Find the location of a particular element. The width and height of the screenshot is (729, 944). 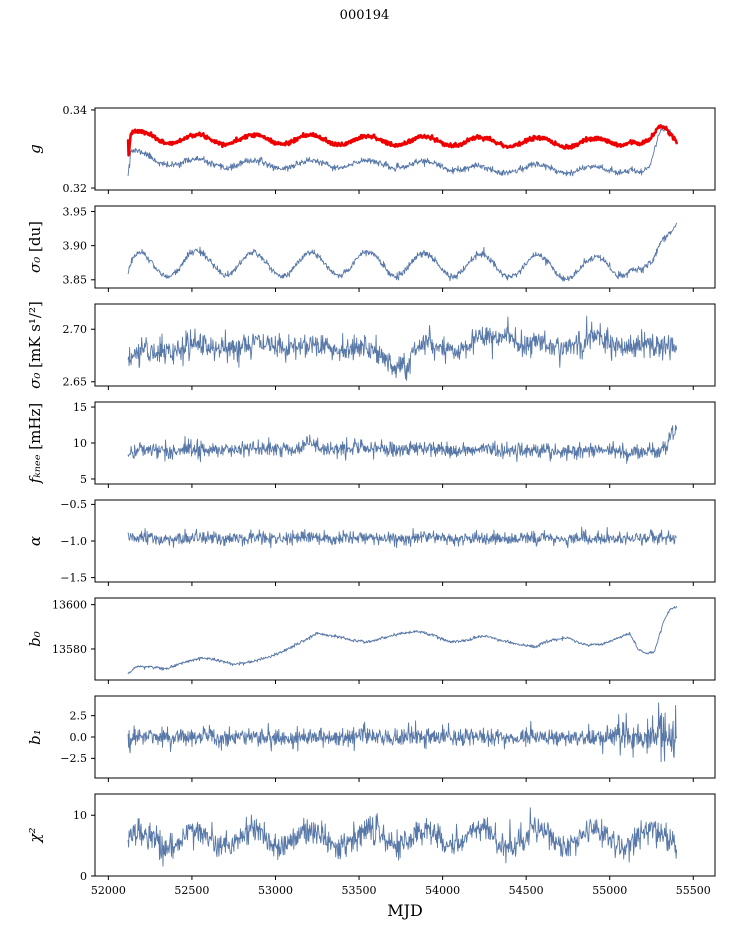

subplot-alpha: −1.5 −1.0 −0.5 α is located at coordinates (371, 542).